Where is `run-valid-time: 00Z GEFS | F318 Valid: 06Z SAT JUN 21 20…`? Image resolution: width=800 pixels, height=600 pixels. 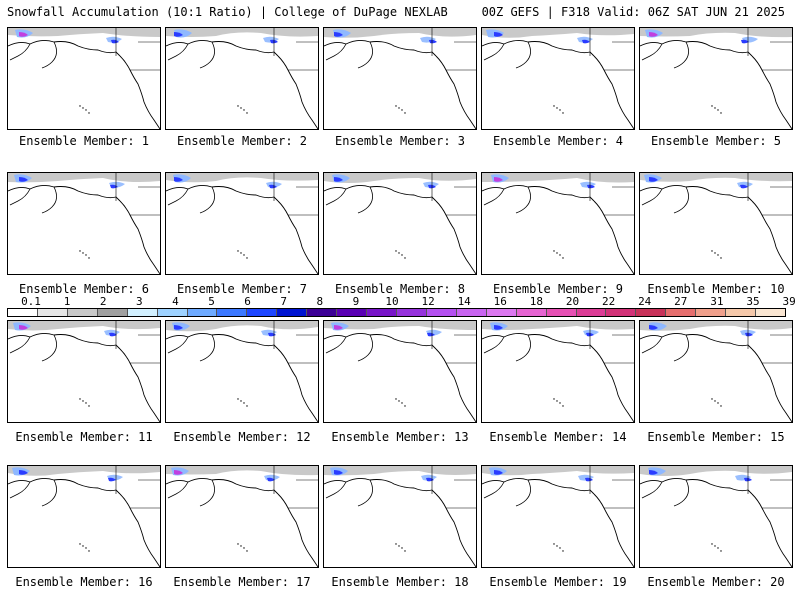
run-valid-time: 00Z GEFS | F318 Valid: 06Z SAT JUN 21 20… is located at coordinates (633, 12).